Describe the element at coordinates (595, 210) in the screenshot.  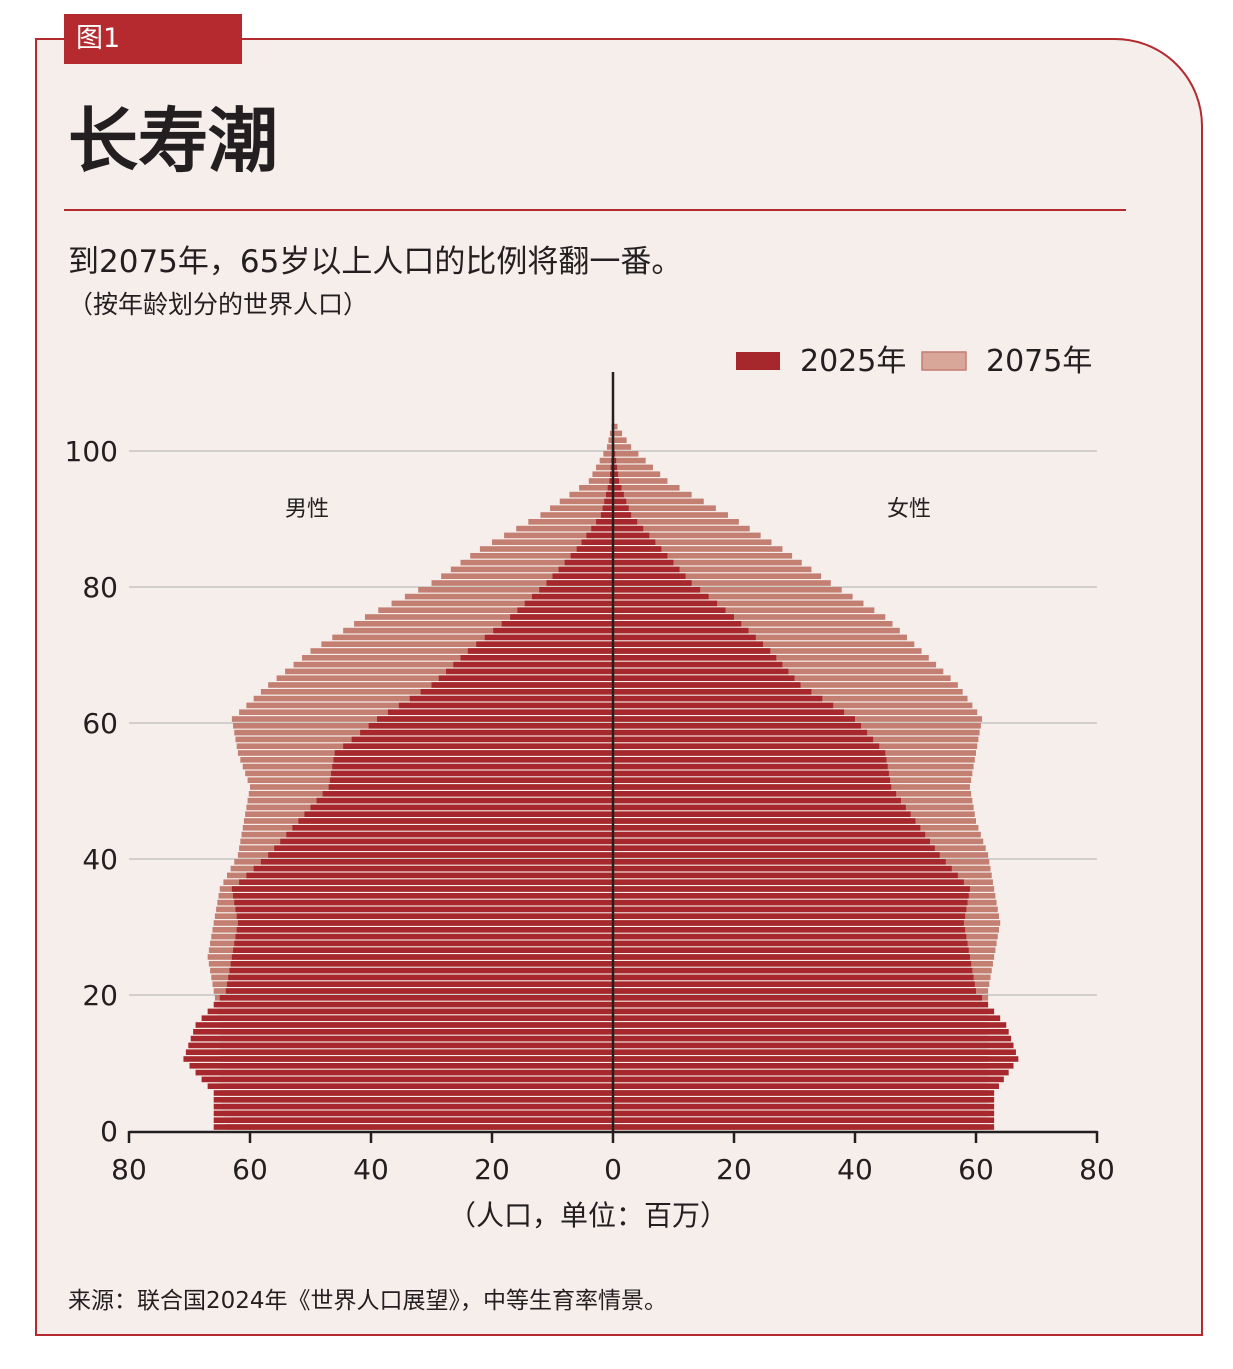
I see `title-divider` at that location.